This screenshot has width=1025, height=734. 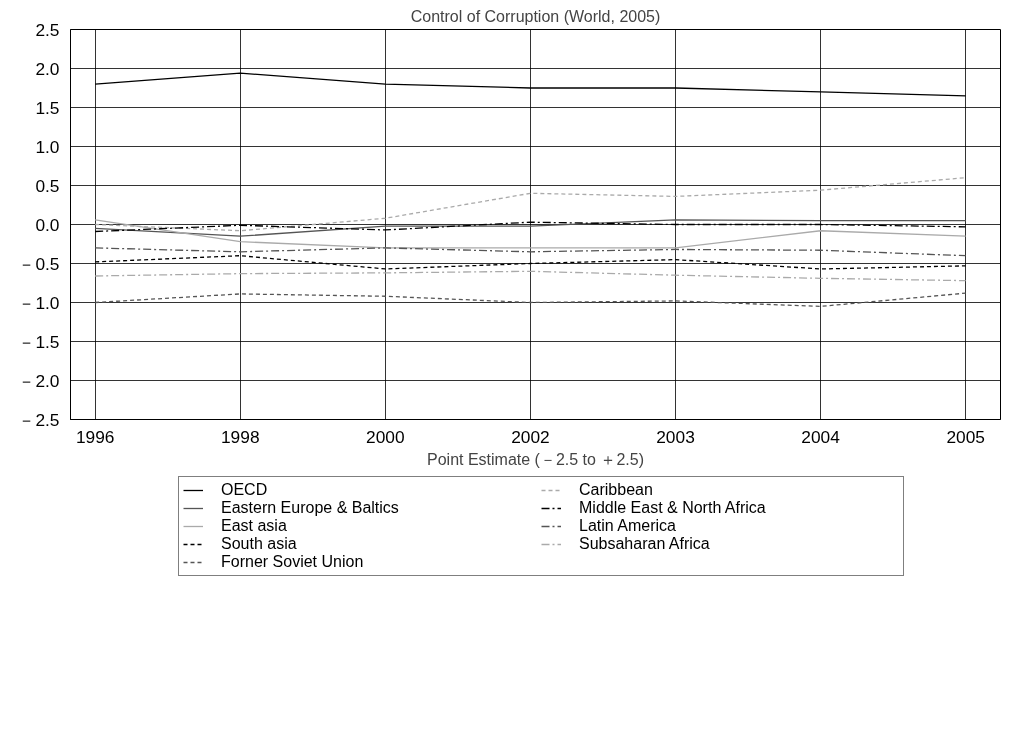 I want to click on y-tick-label: 0.5, so click(x=47, y=185).